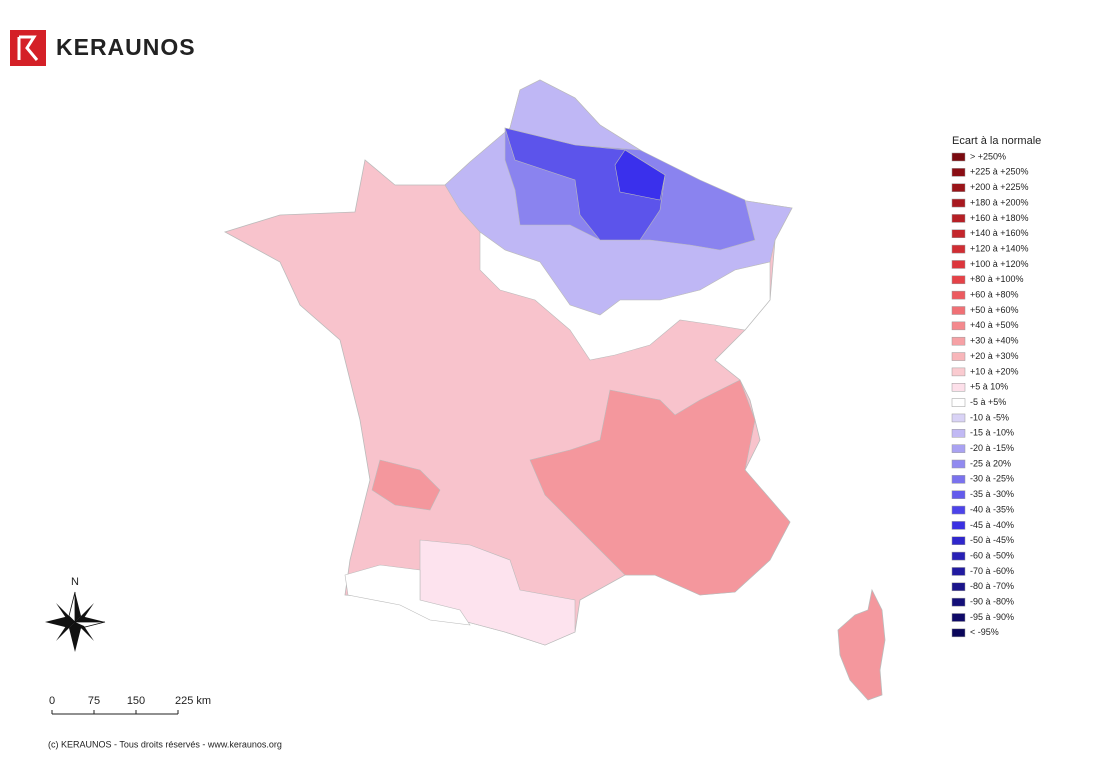 This screenshot has width=1098, height=777. What do you see at coordinates (994, 371) in the screenshot?
I see `legend-label: +10 à +20%` at bounding box center [994, 371].